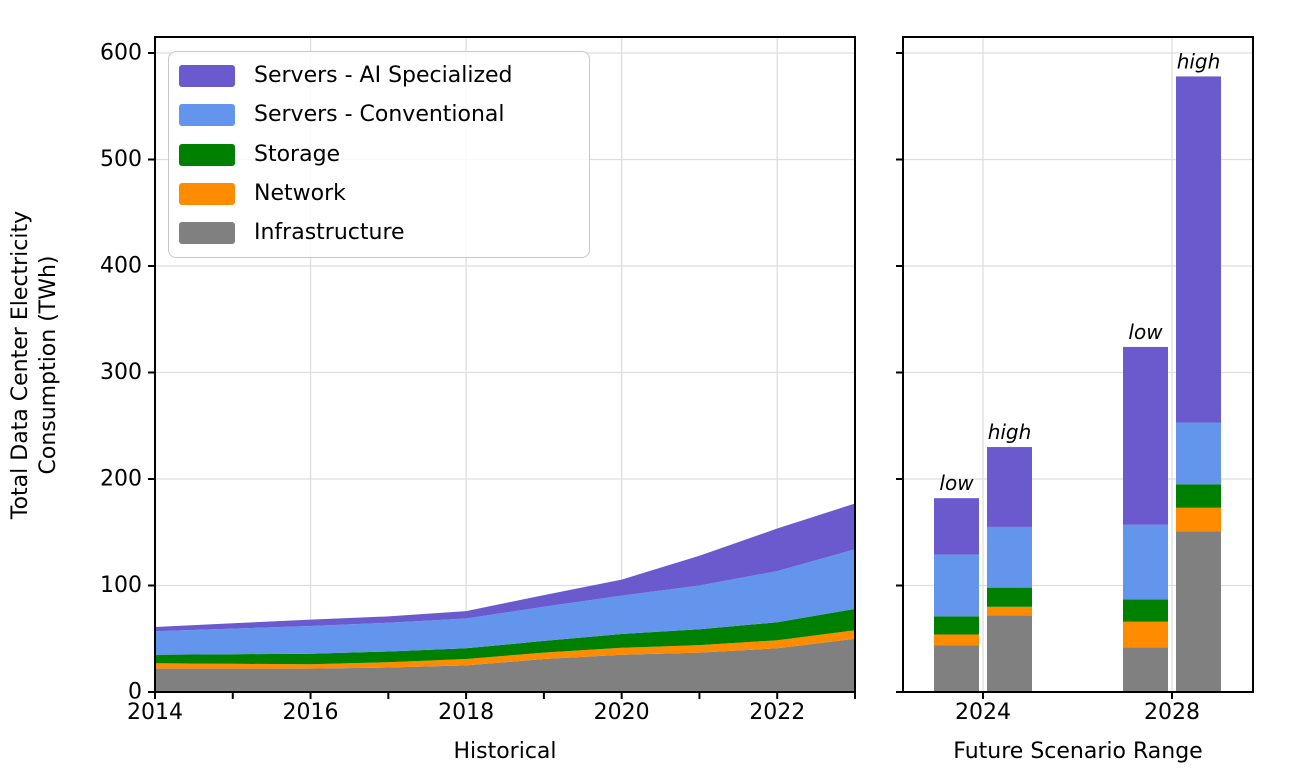 The width and height of the screenshot is (1290, 782). What do you see at coordinates (383, 75) in the screenshot?
I see `legend-label: Servers - AI Specialized` at bounding box center [383, 75].